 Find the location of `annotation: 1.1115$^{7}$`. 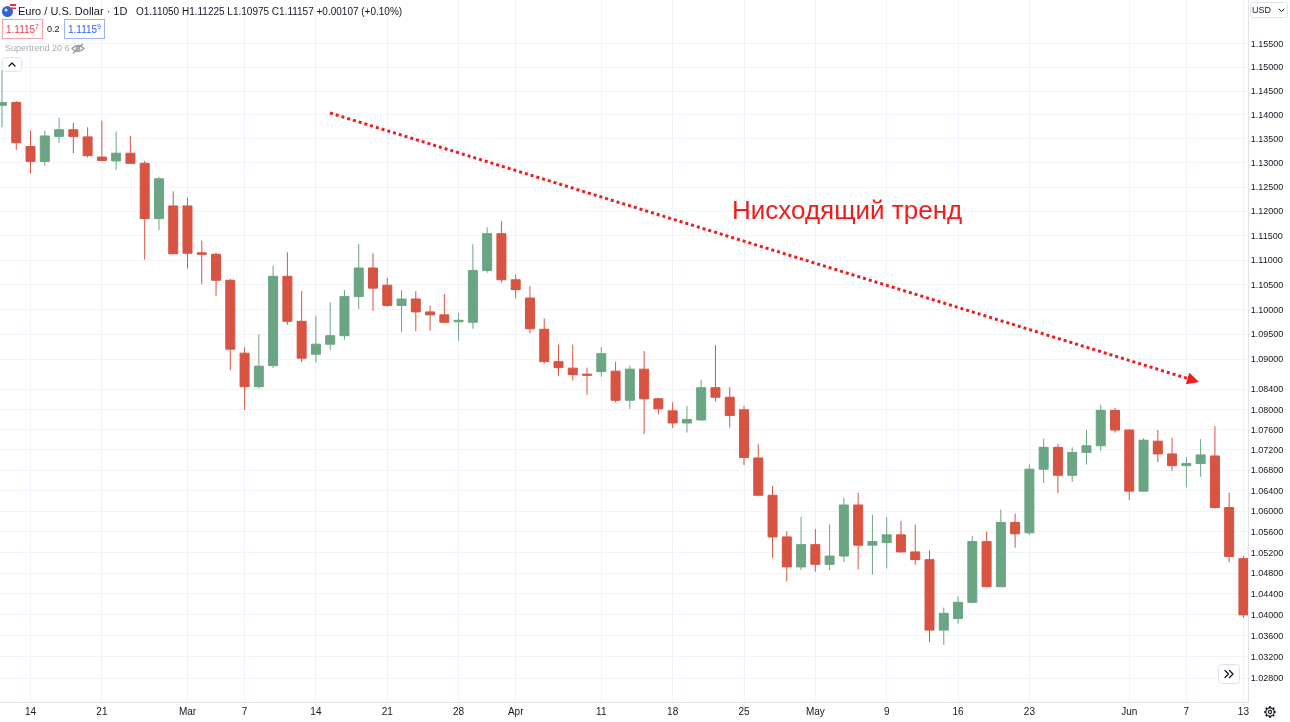

annotation: 1.1115$^{7}$ is located at coordinates (23, 29).